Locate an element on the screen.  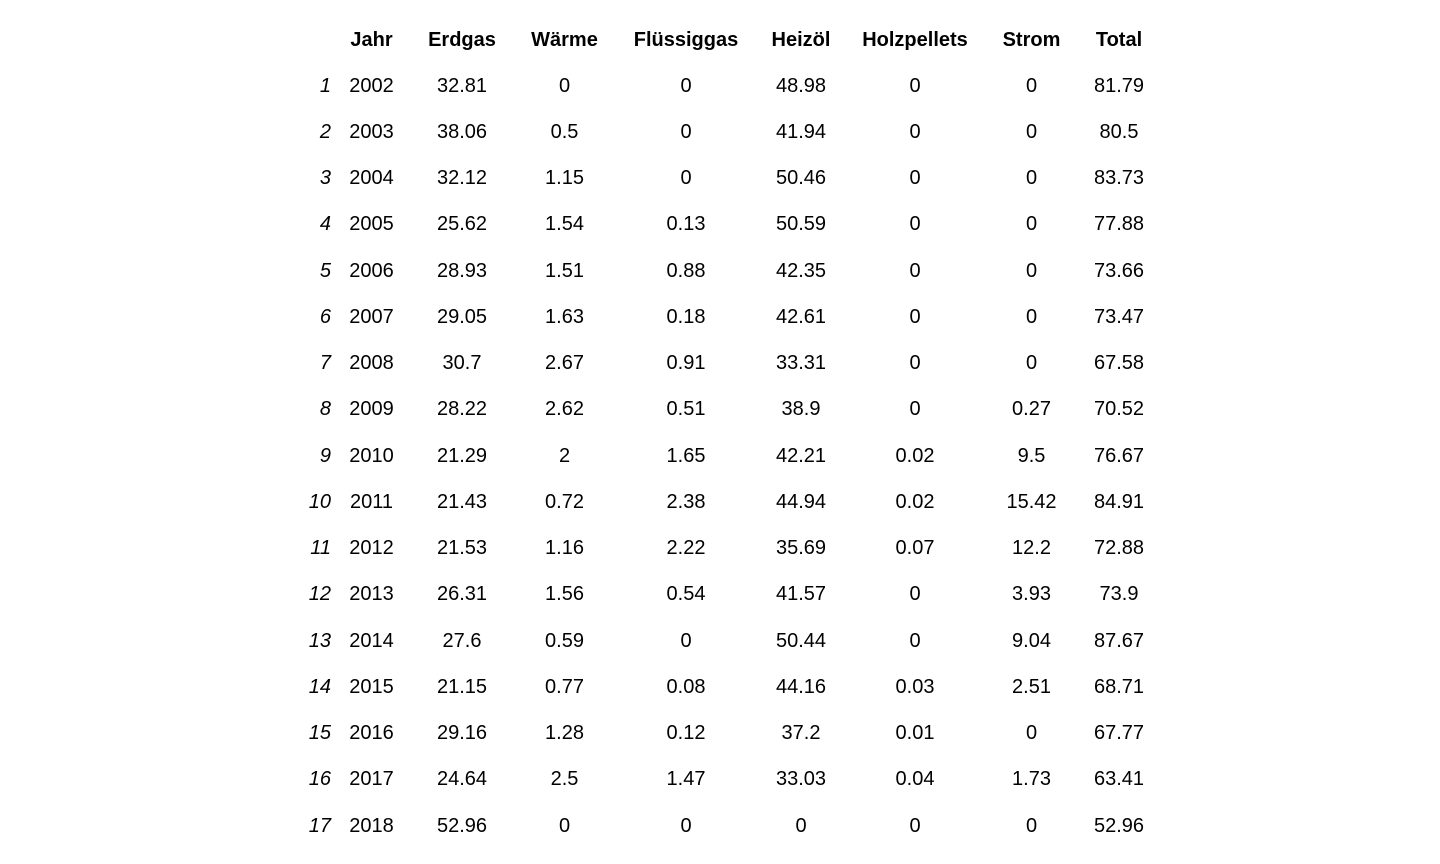
cell-erdgas: 52.96 is located at coordinates (462, 825).